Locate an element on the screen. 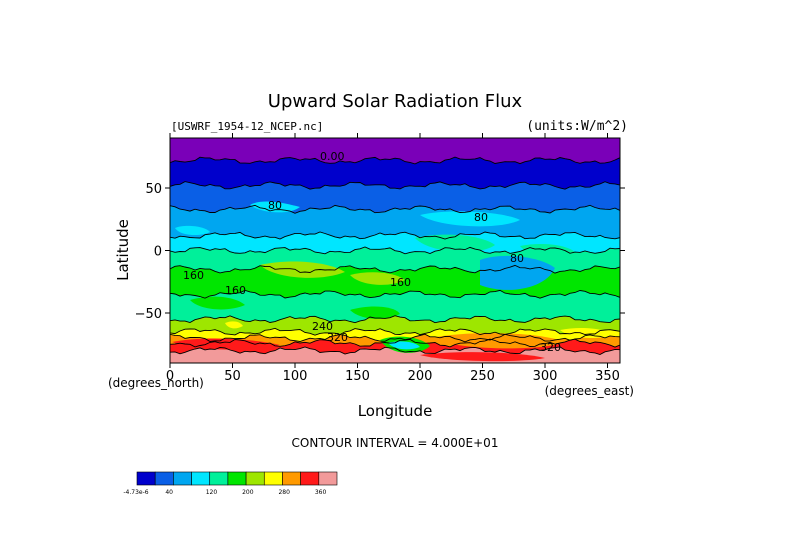 Image resolution: width=789 pixels, height=558 pixels. y-tick-label: 0 is located at coordinates (158, 252).